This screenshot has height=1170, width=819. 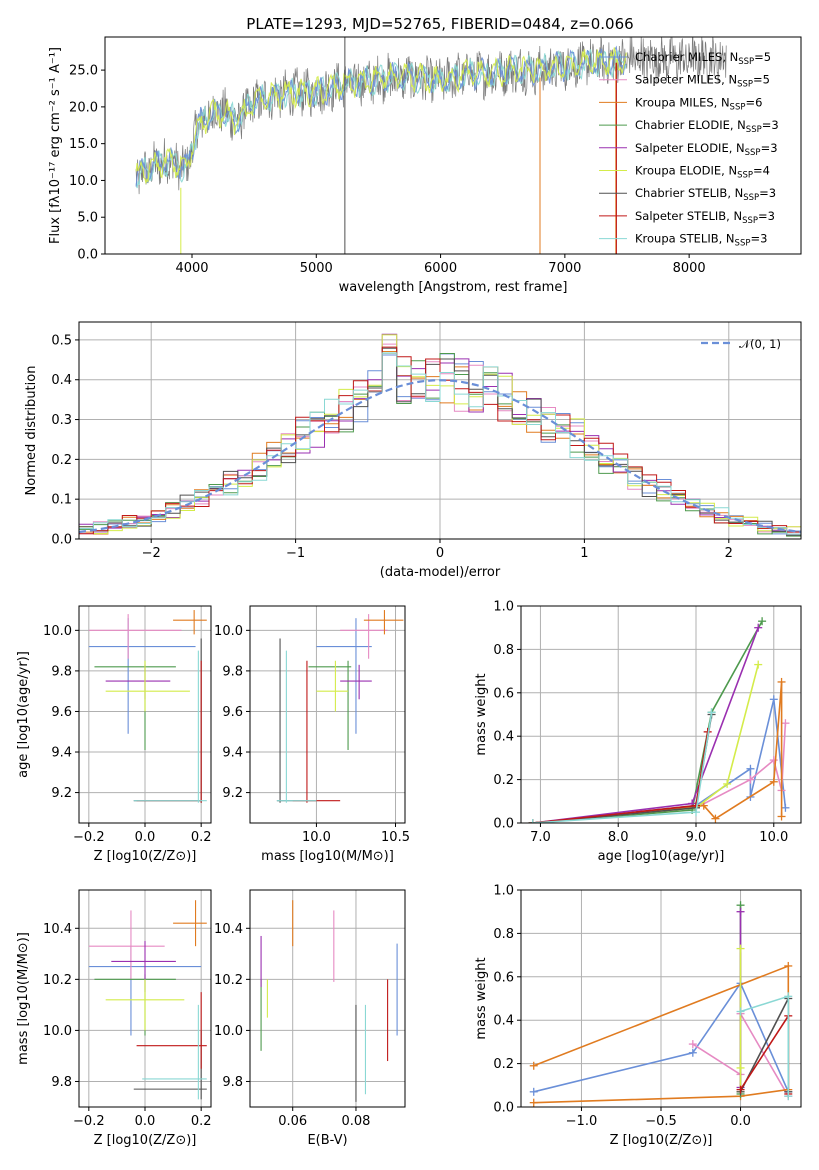 What do you see at coordinates (440, 553) in the screenshot?
I see `x-tick-label: 0` at bounding box center [440, 553].